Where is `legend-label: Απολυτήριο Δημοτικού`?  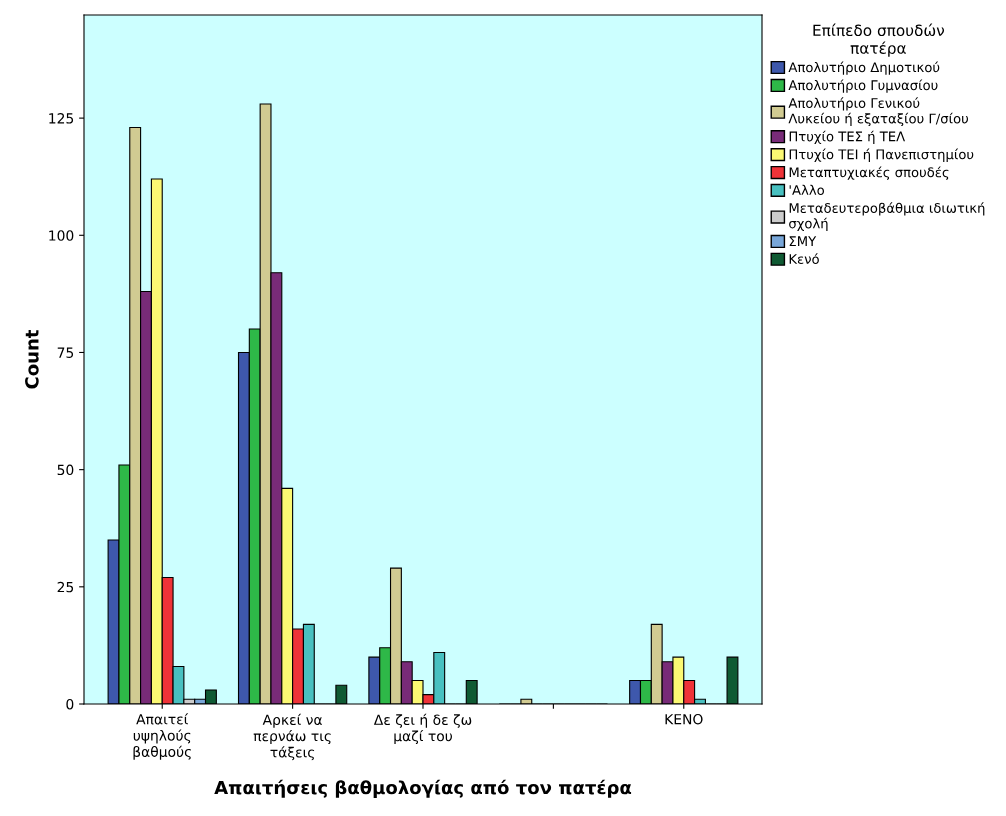 legend-label: Απολυτήριο Δημοτικού is located at coordinates (864, 68).